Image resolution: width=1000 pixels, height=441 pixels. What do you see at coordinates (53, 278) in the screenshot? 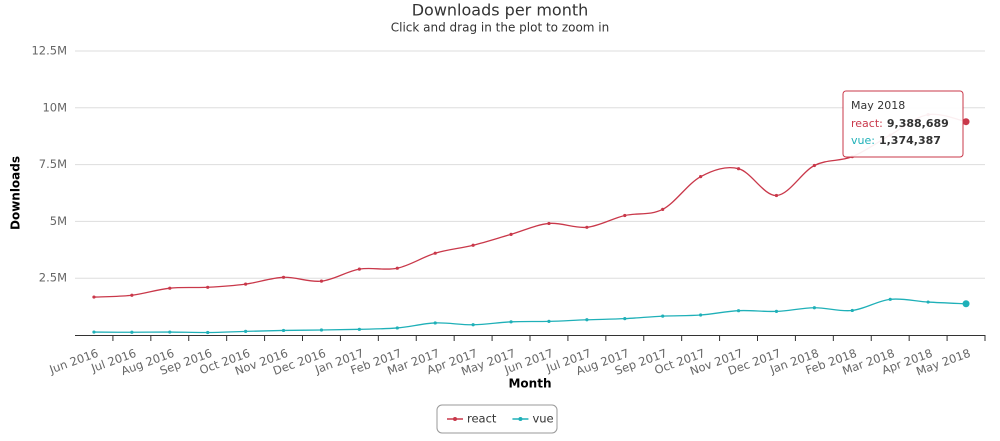
I see `y-tick-label: 2.5M` at bounding box center [53, 278].